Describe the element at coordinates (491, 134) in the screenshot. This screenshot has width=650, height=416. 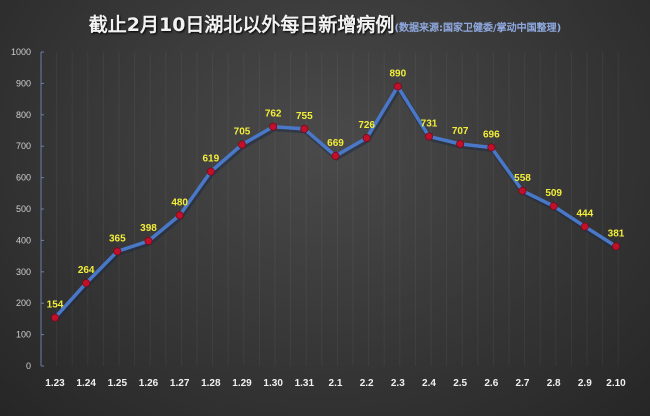
I see `data-label: 696` at that location.